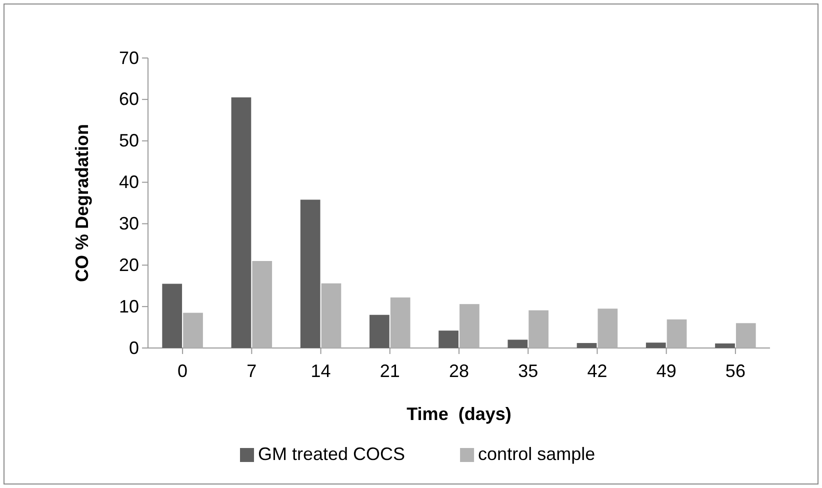 The height and width of the screenshot is (488, 822). I want to click on x-tick-label: 56, so click(735, 370).